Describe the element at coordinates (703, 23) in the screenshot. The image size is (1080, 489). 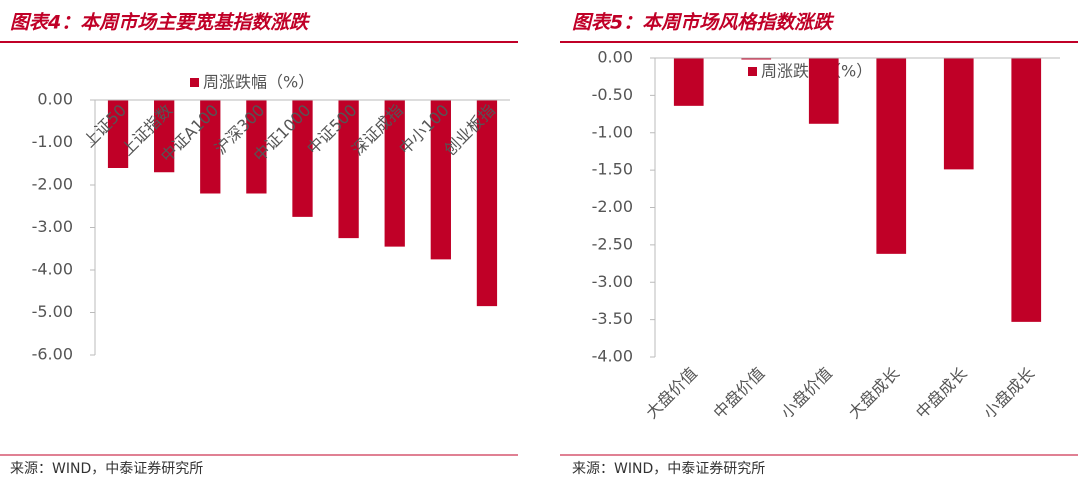
I see `chart-title: 图表5：本周市场风格指数涨跌` at that location.